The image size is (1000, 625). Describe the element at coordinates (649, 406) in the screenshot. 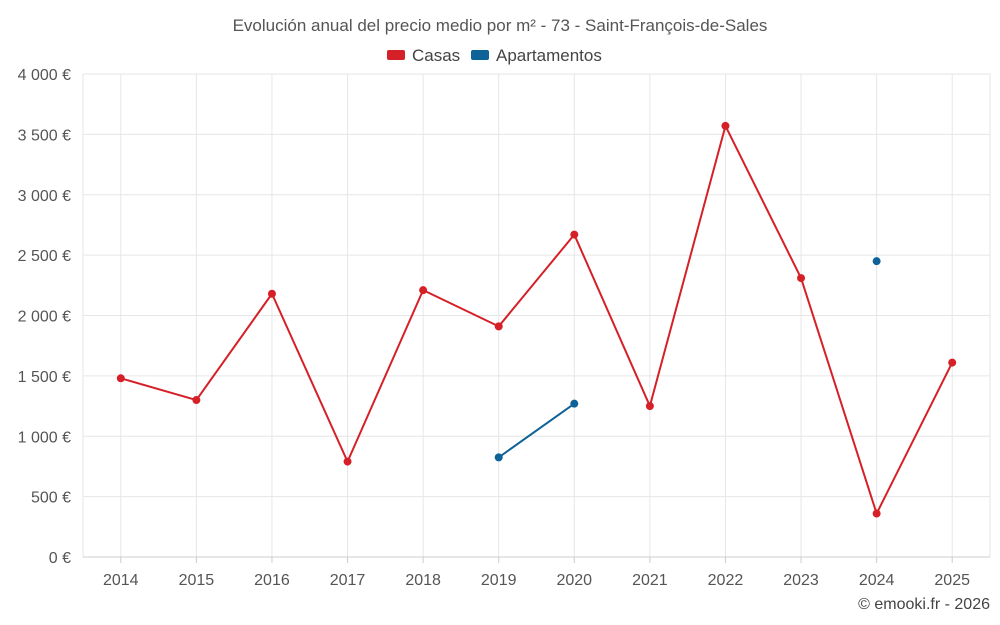

I see `data-point-casas-2021` at that location.